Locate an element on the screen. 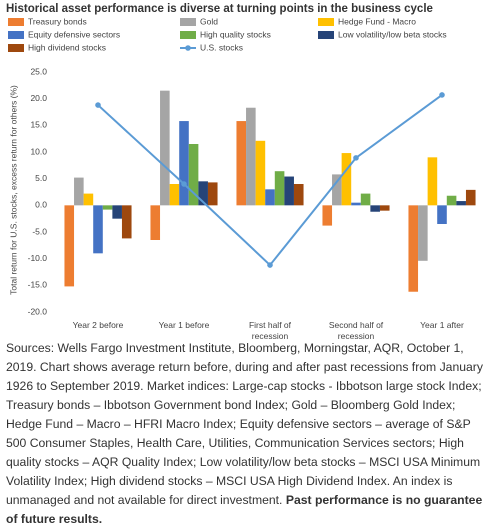 This screenshot has height=529, width=498. y-tick-label: -20.0 is located at coordinates (38, 311).